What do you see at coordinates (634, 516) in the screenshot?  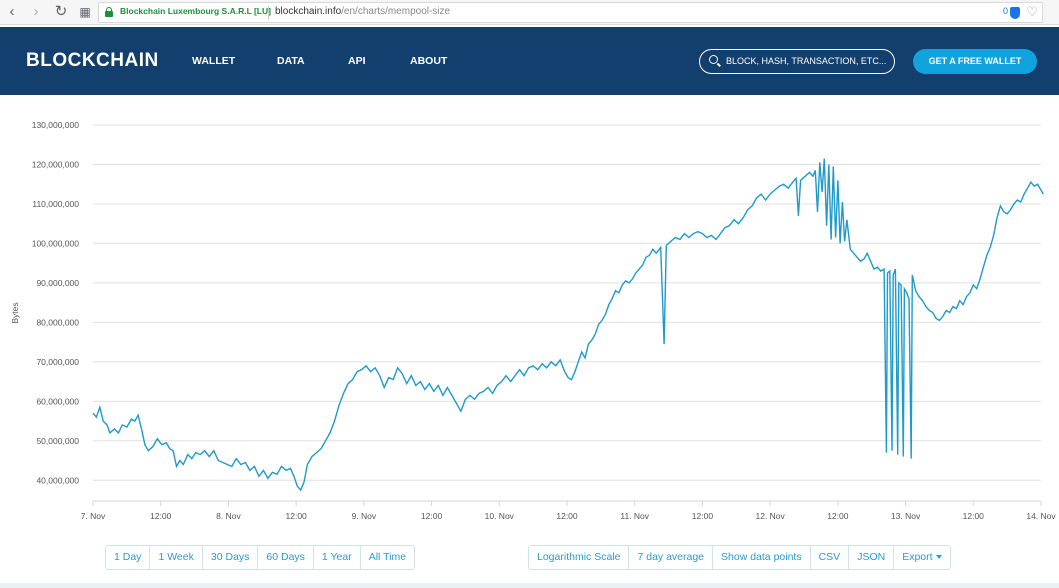 I see `x-tick-label: 11. Nov` at bounding box center [634, 516].